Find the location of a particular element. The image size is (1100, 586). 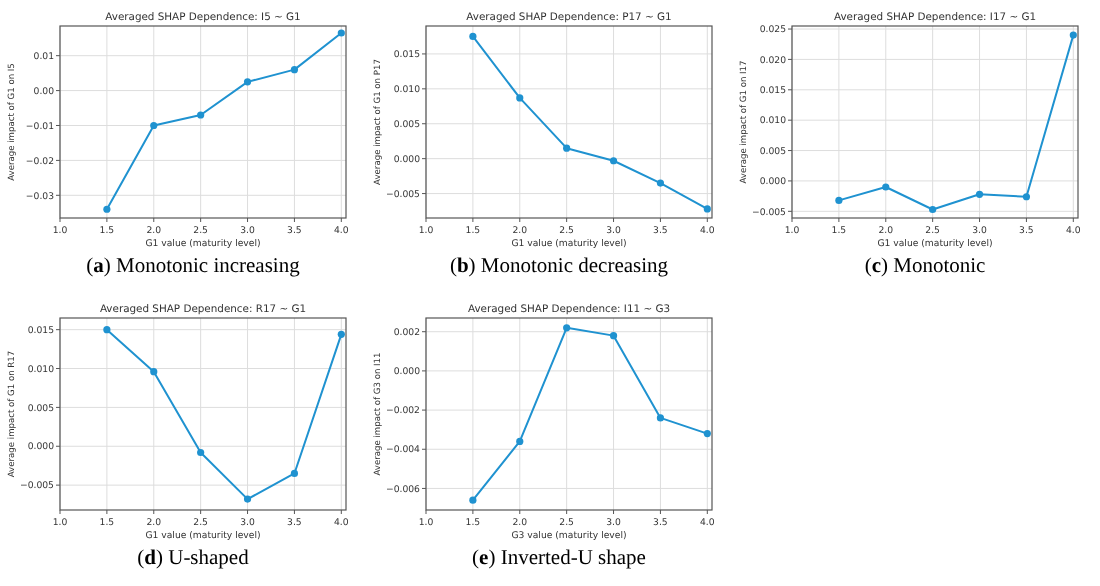

text: (b) Monotonic decreasing is located at coordinates (559, 267).